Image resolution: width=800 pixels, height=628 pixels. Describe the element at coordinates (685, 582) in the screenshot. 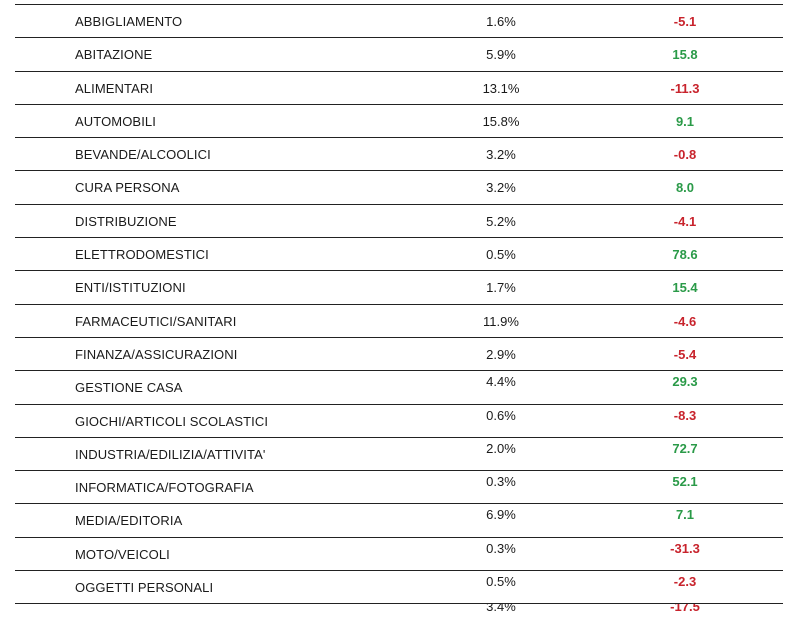

I see `change-cell: -2.3` at that location.